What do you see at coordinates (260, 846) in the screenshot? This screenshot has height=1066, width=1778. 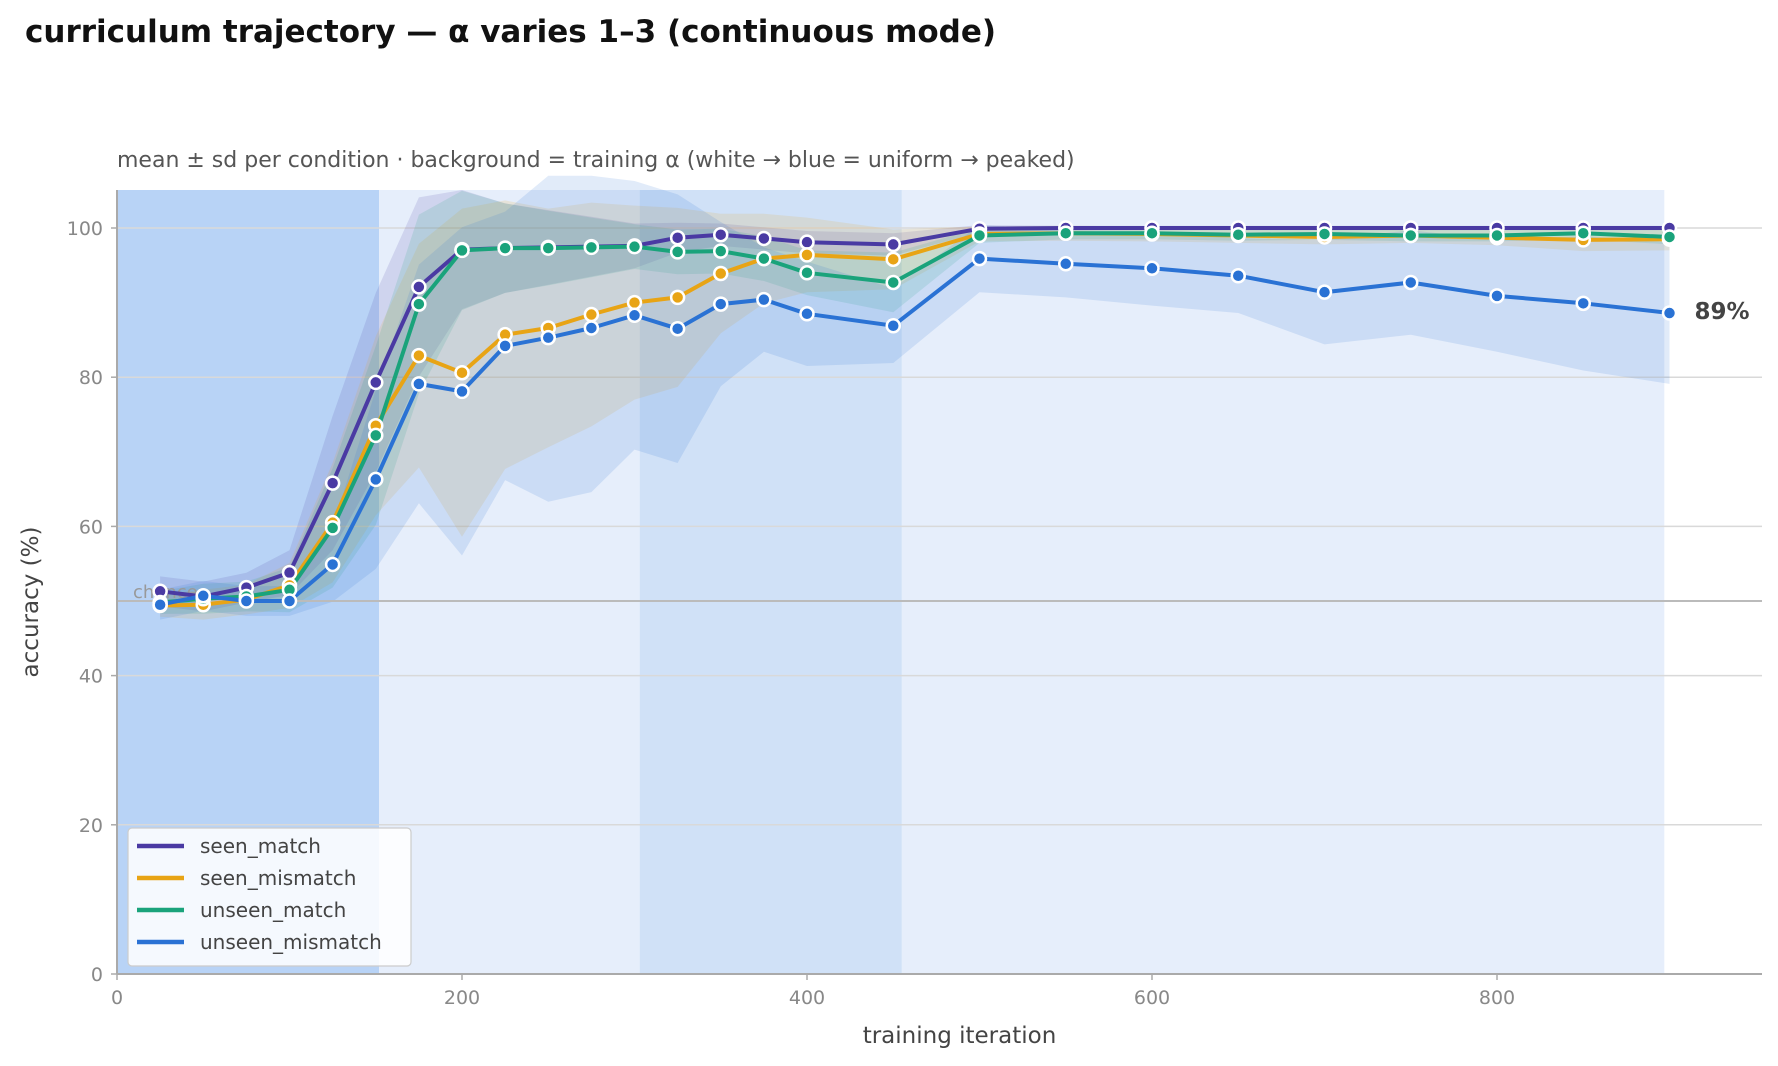 I see `legend-label-seen_match: seen_match` at bounding box center [260, 846].